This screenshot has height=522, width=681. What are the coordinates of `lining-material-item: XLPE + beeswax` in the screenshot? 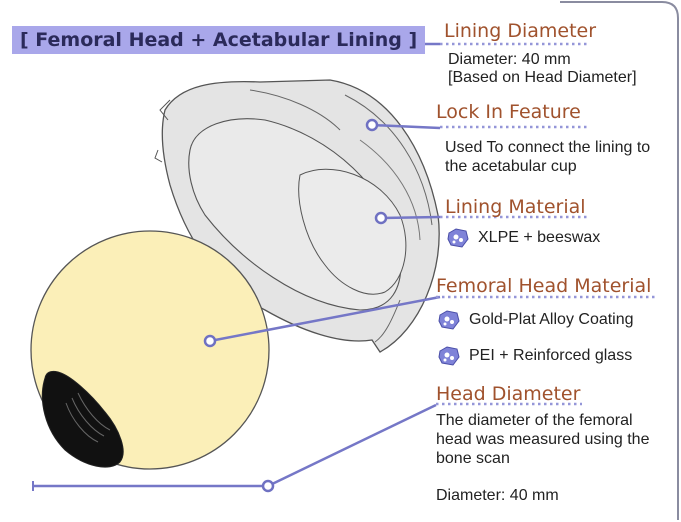 It's located at (523, 238).